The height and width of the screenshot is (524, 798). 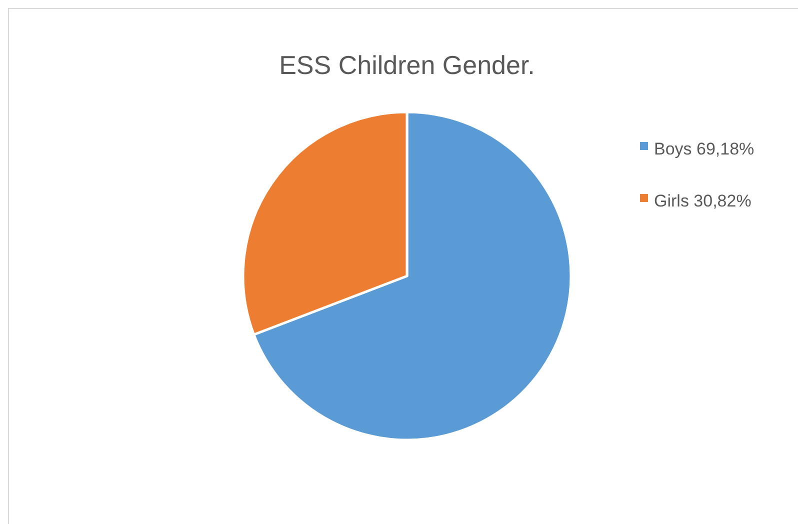 What do you see at coordinates (703, 200) in the screenshot?
I see `legend-label: Girls 30,82%` at bounding box center [703, 200].